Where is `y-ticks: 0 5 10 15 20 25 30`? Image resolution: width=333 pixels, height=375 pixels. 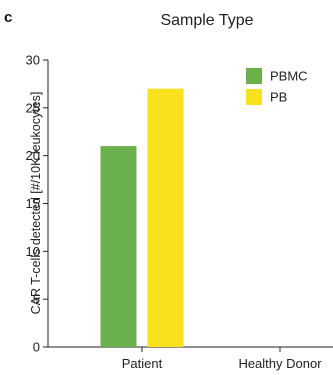 y-ticks: 0 5 10 15 20 25 30 is located at coordinates (37, 204).